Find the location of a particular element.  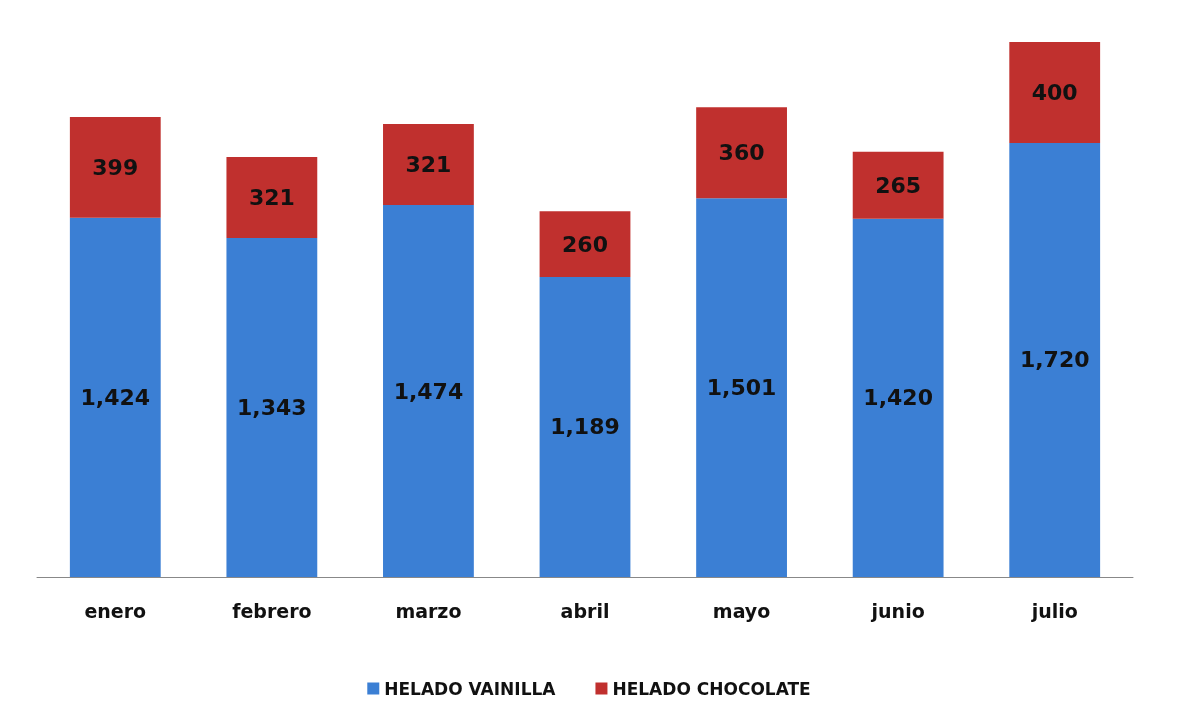

x-tick-label: febrero is located at coordinates (272, 610).